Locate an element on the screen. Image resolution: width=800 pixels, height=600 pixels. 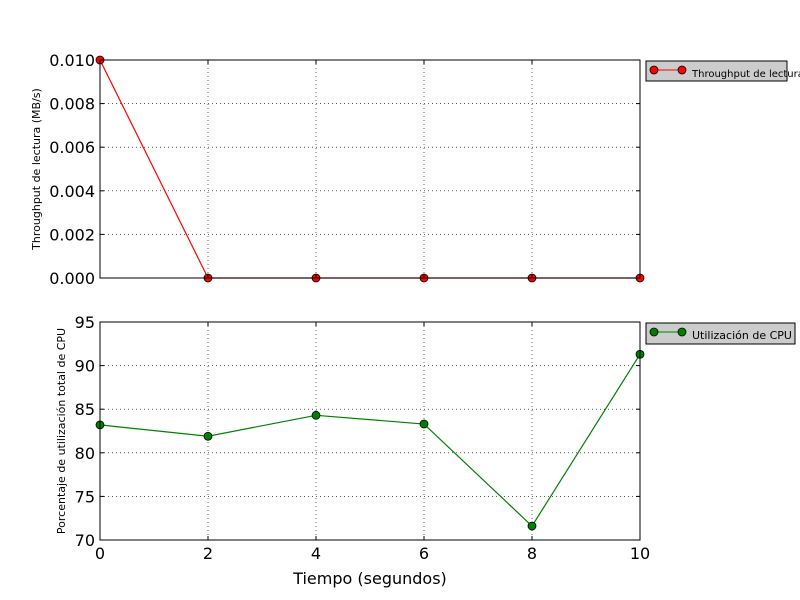
cpu-legend-marker-left is located at coordinates (654, 332).